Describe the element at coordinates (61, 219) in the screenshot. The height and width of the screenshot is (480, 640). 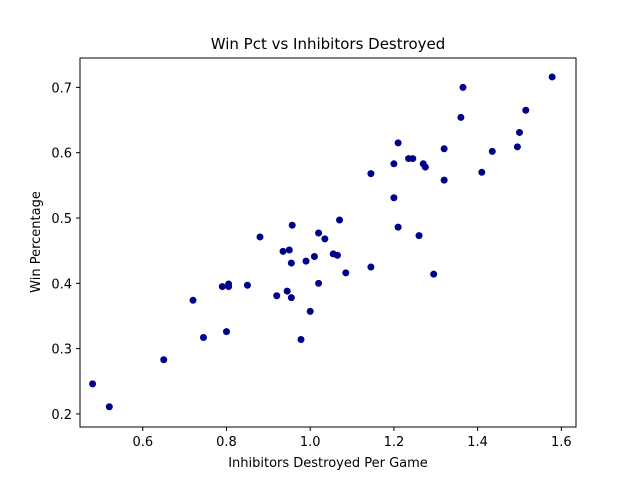
I see `y-tick-label: 0.5` at that location.